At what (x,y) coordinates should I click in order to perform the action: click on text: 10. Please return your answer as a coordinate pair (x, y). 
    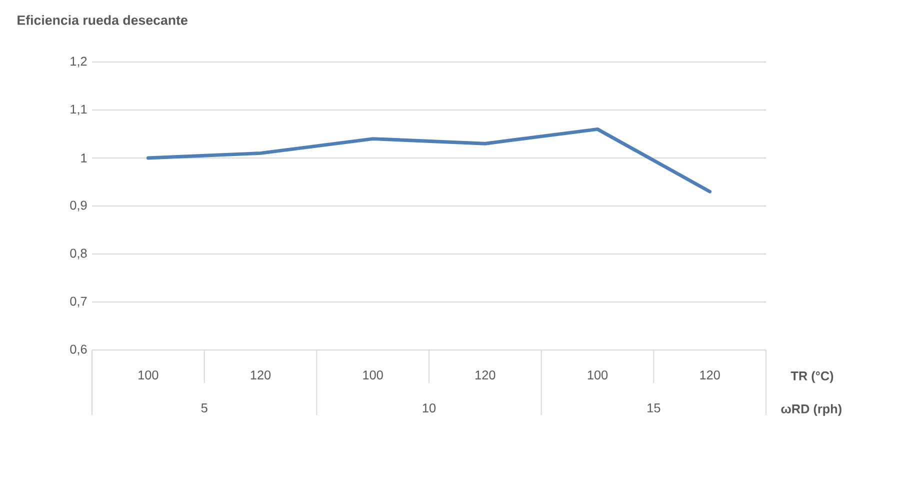
    Looking at the image, I should click on (429, 408).